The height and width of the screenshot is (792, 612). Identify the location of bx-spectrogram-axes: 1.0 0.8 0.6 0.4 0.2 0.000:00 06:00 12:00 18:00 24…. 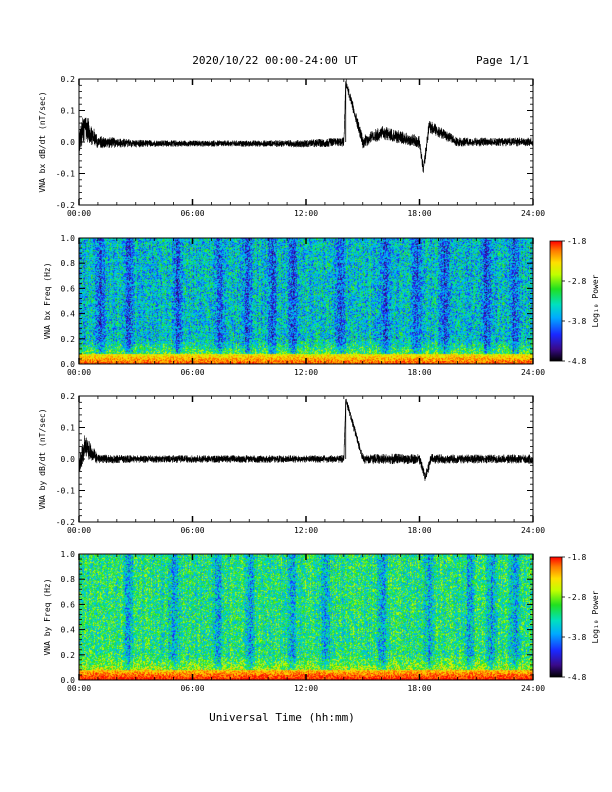
(303, 305).